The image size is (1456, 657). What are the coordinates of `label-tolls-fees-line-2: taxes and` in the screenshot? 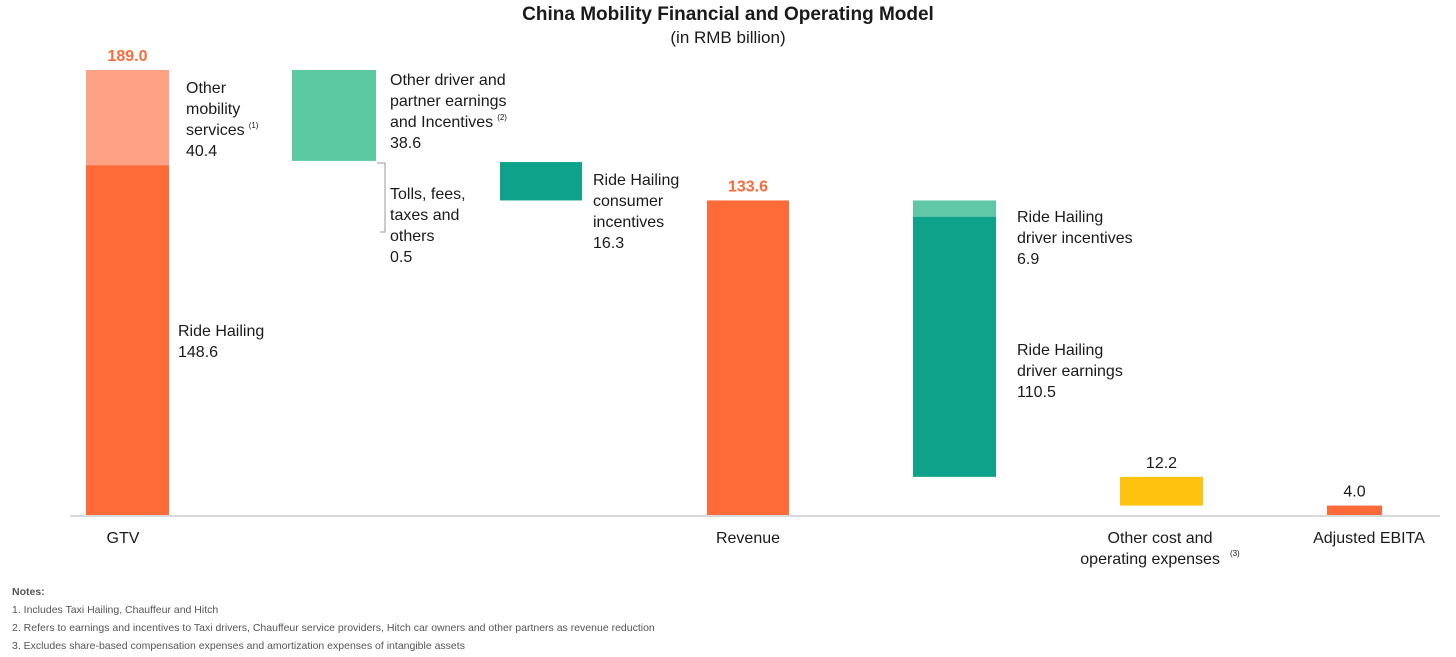 It's located at (424, 215).